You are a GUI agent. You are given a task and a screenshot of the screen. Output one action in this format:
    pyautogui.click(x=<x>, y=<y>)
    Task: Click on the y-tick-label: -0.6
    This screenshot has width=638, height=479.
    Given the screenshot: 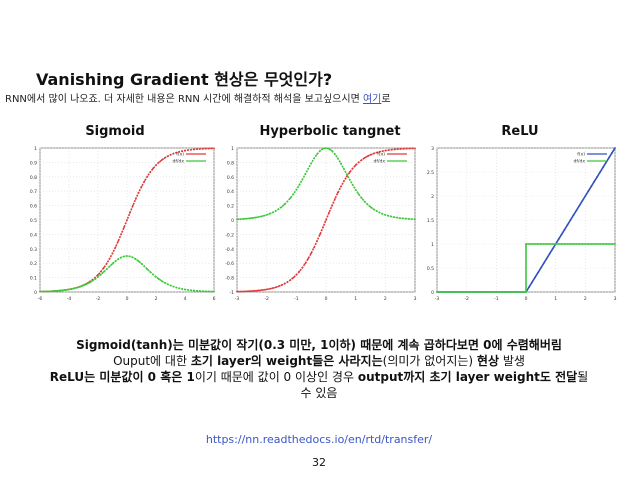 What is the action you would take?
    pyautogui.click(x=229, y=264)
    